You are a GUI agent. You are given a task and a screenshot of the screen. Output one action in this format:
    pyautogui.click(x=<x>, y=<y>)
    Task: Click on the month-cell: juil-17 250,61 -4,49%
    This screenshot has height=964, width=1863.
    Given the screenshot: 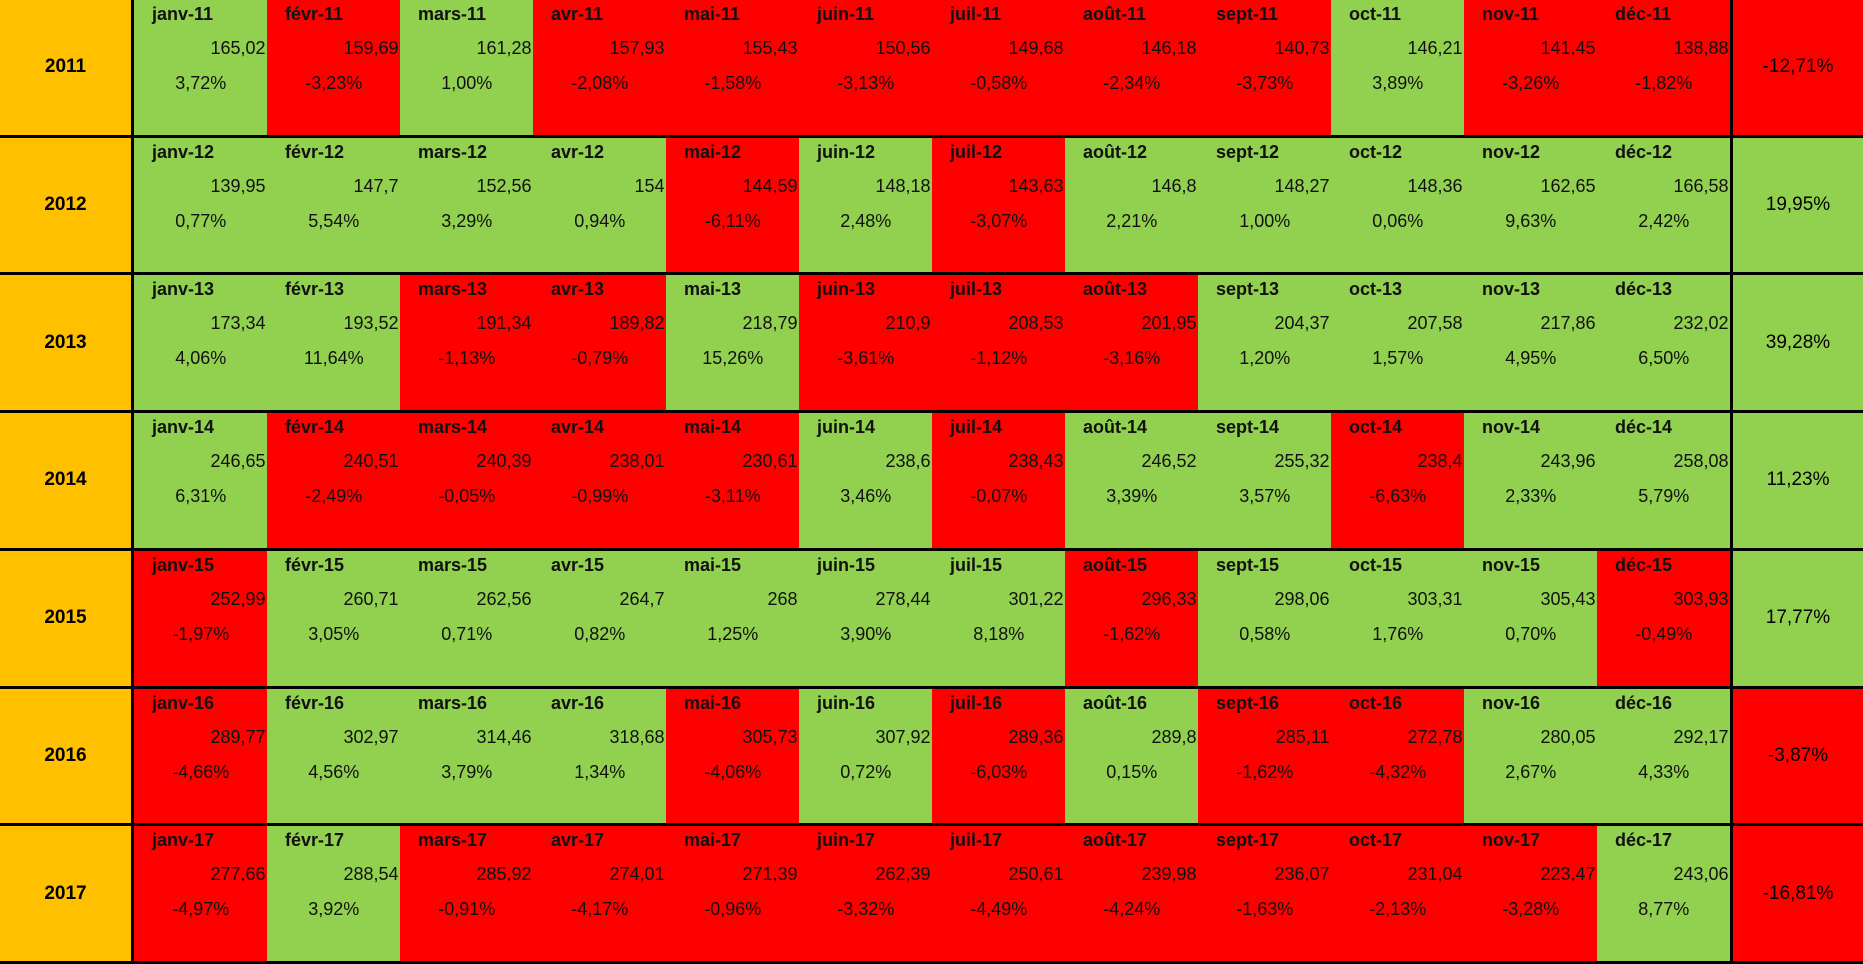 What is the action you would take?
    pyautogui.click(x=999, y=895)
    